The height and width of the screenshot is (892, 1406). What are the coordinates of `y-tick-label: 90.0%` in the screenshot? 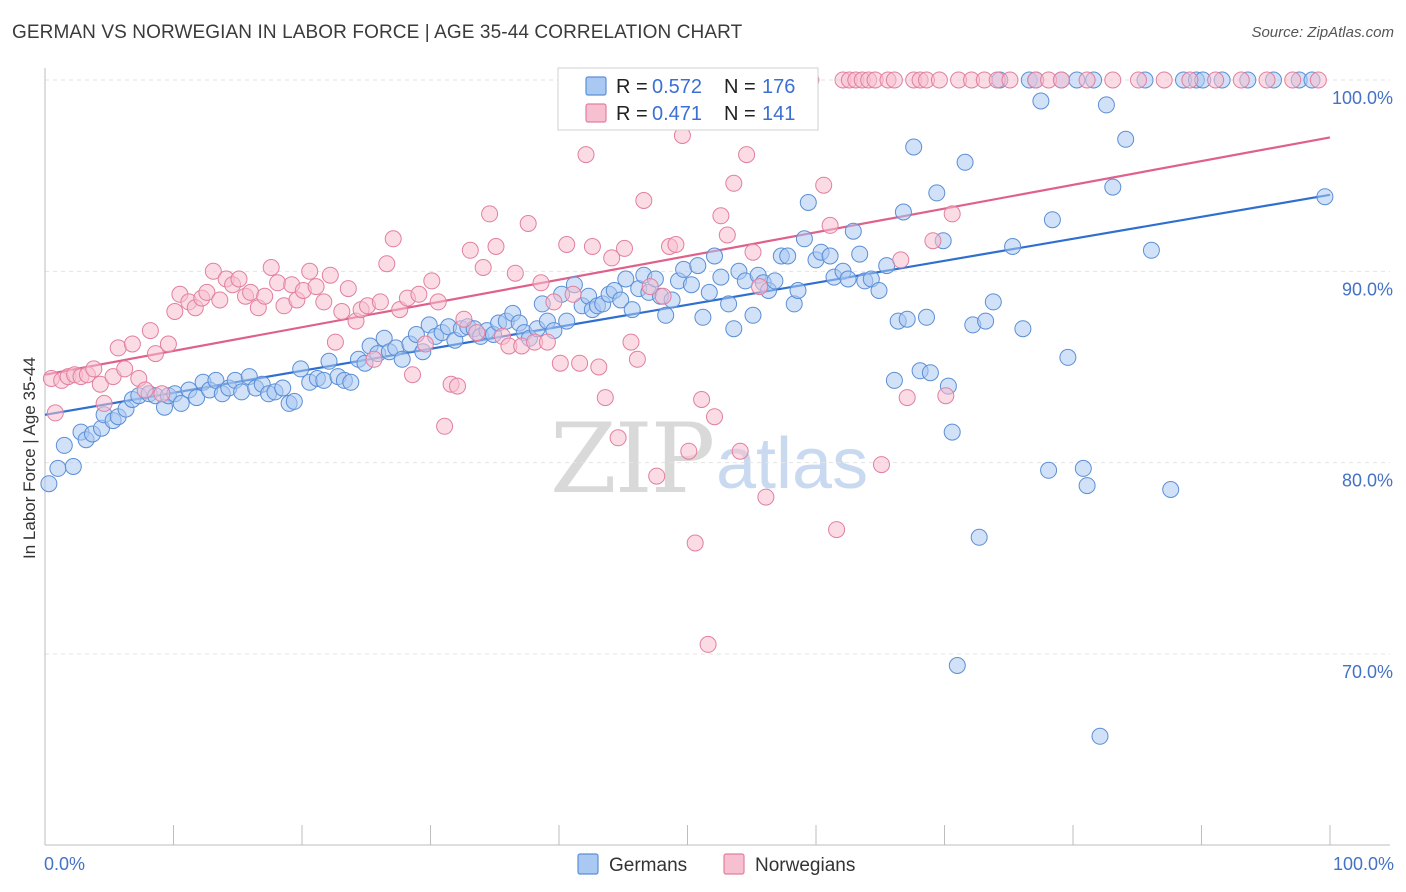 It's located at (1367, 289).